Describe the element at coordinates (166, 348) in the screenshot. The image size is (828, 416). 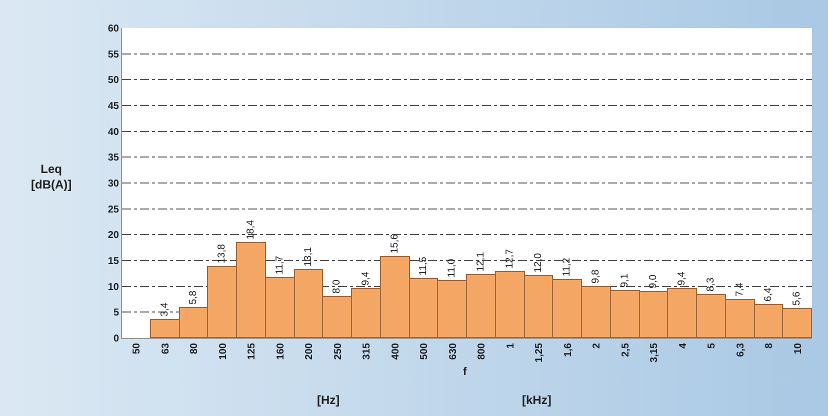
I see `x-tick-label: 63` at that location.